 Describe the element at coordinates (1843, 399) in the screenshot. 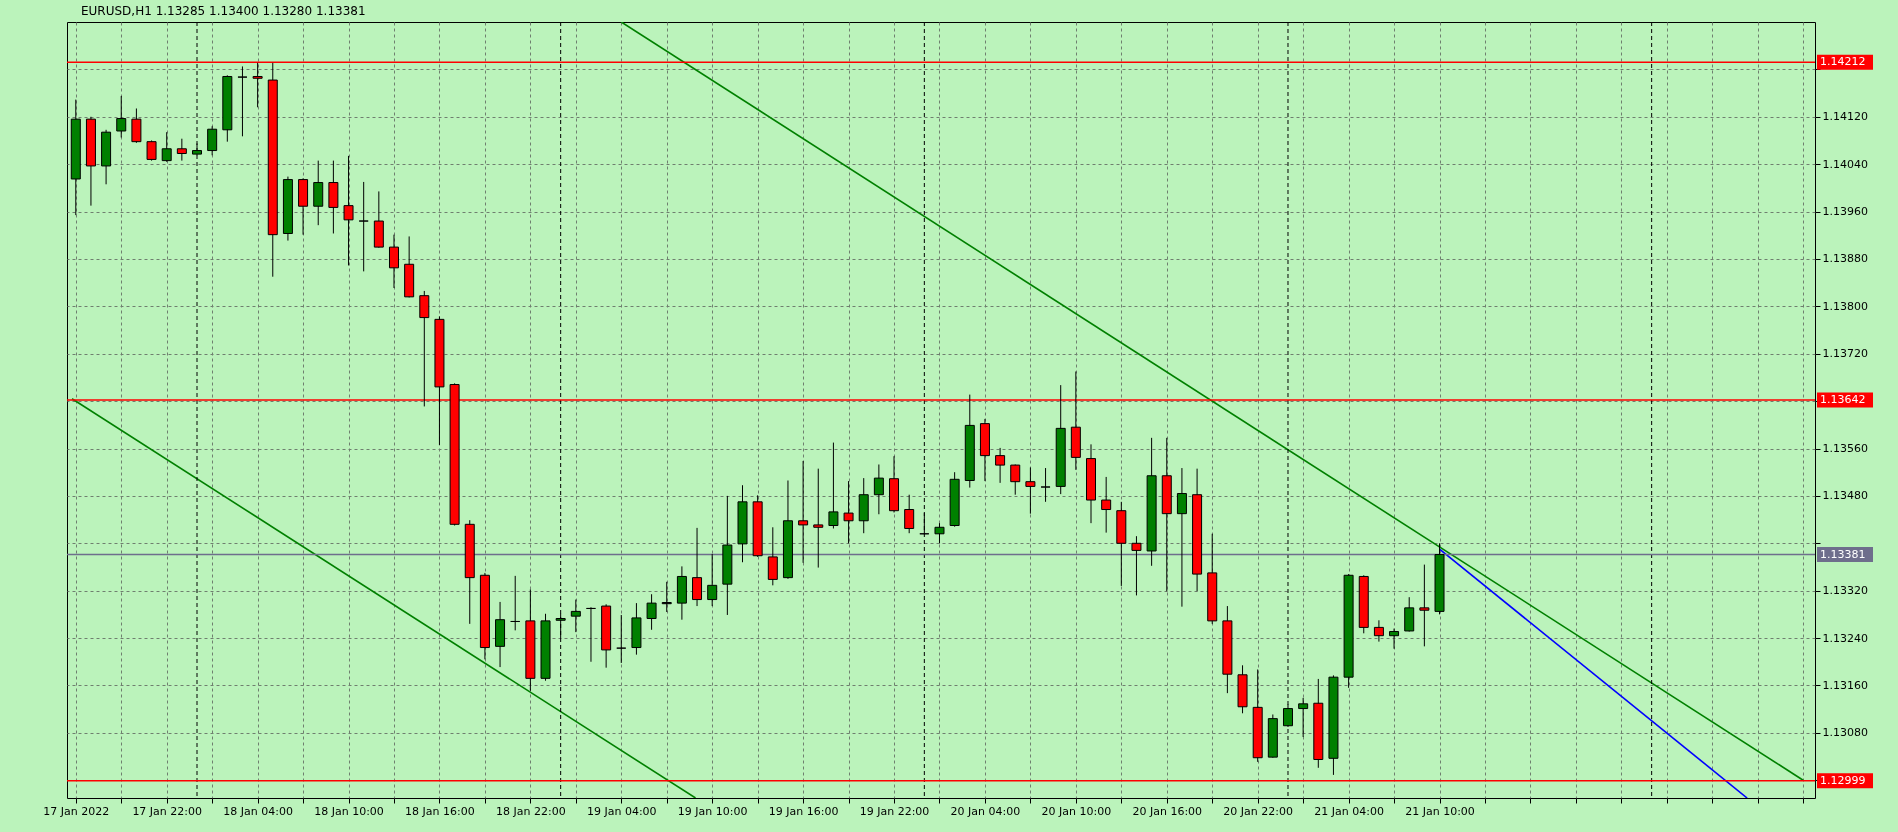

I see `ref-line-label: 1.13642` at that location.